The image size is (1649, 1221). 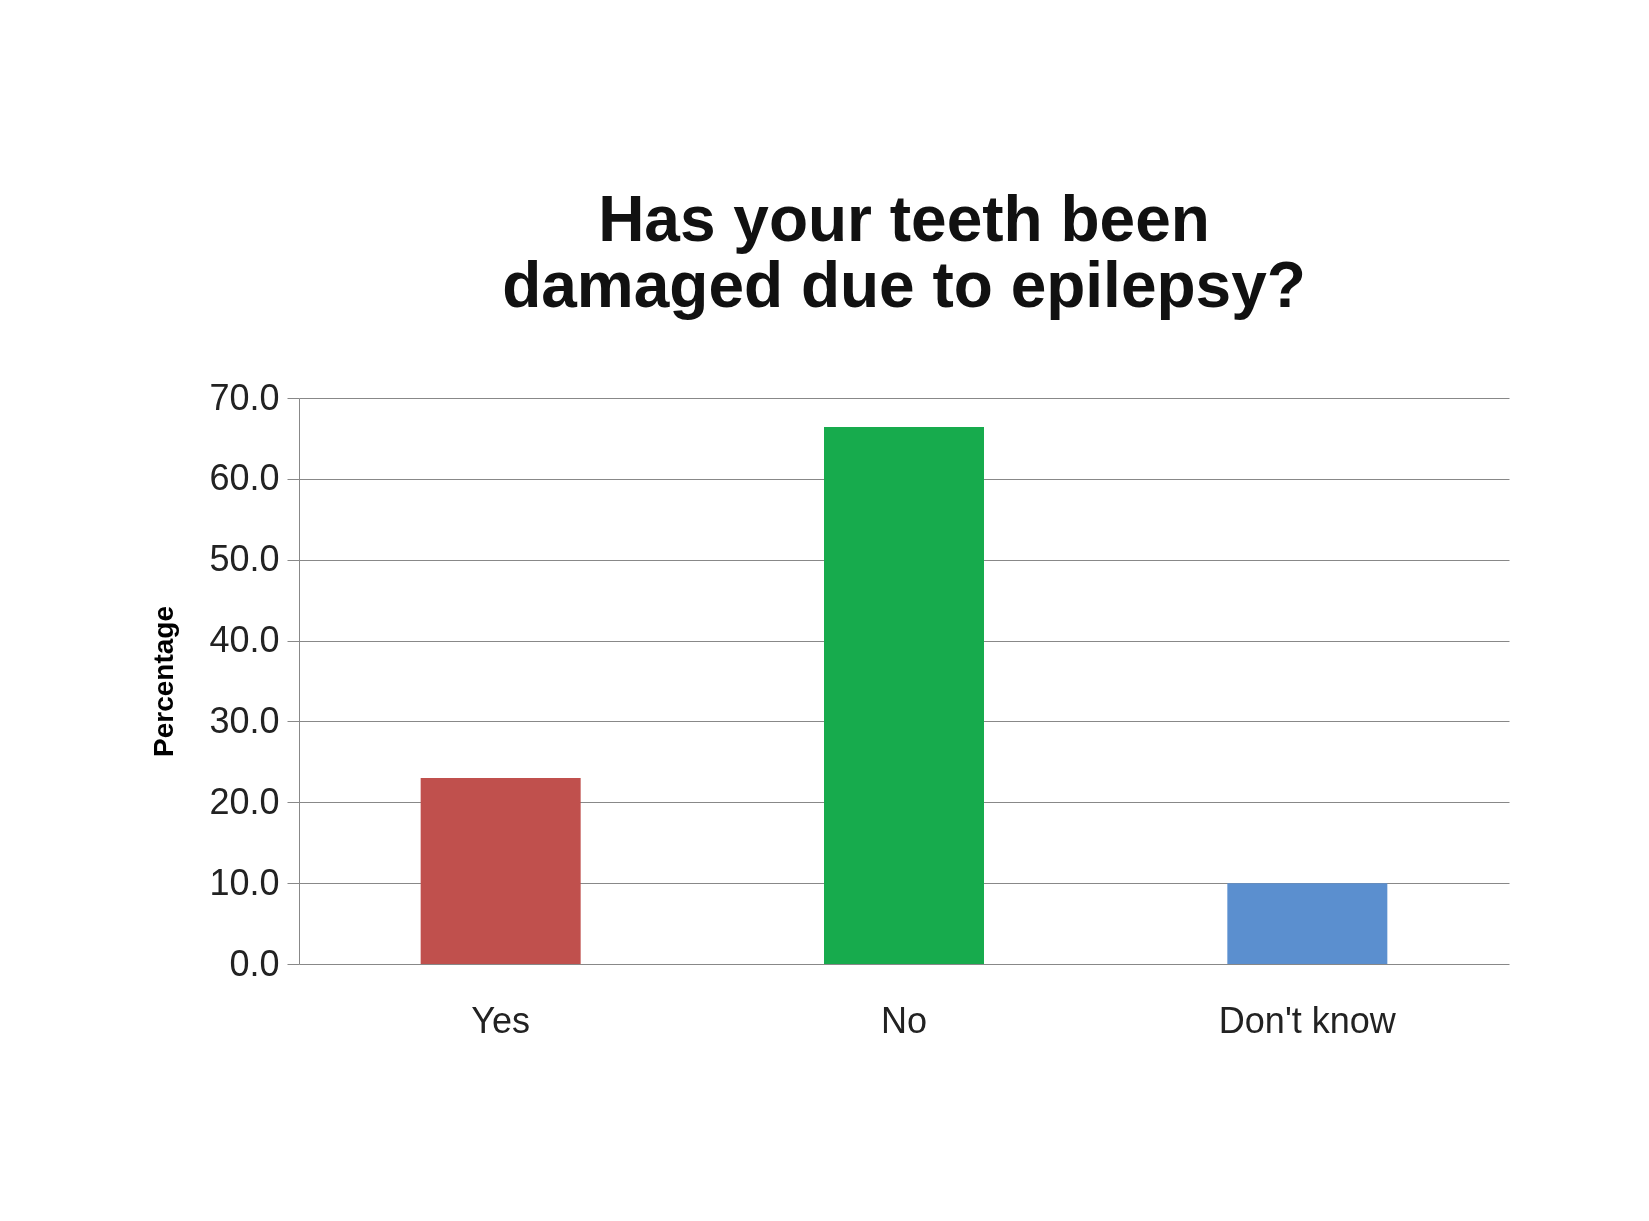 What do you see at coordinates (254, 963) in the screenshot?
I see `y-tick-label: 0.0` at bounding box center [254, 963].